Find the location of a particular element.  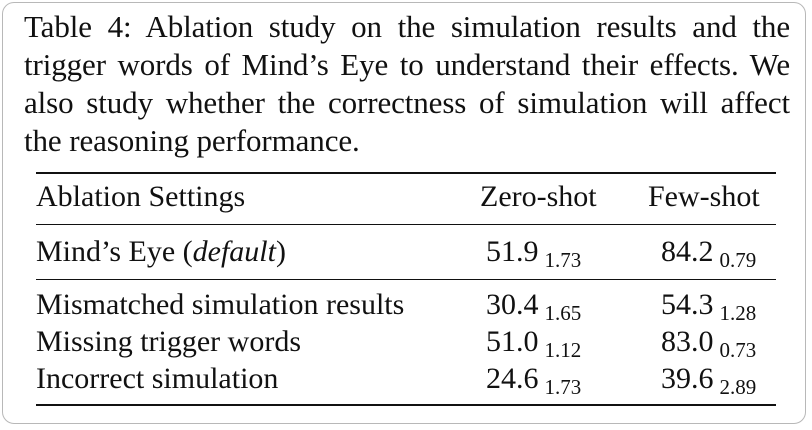

row-zero-shot: 51.0 1.12 is located at coordinates (534, 343).